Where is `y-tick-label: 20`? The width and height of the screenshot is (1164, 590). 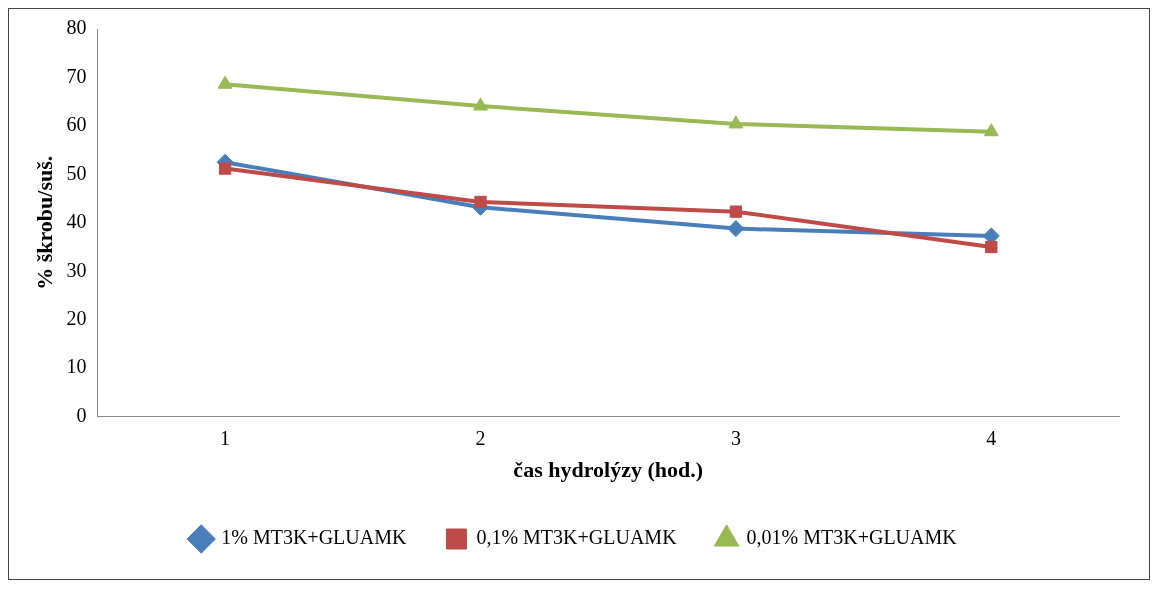 y-tick-label: 20 is located at coordinates (76, 317).